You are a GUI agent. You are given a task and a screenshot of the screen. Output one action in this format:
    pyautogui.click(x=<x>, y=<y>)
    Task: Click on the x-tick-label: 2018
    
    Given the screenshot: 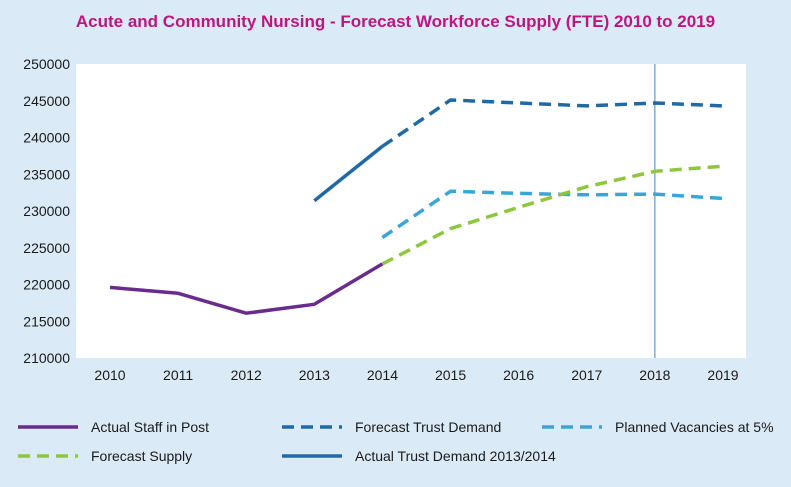 What is the action you would take?
    pyautogui.click(x=654, y=375)
    